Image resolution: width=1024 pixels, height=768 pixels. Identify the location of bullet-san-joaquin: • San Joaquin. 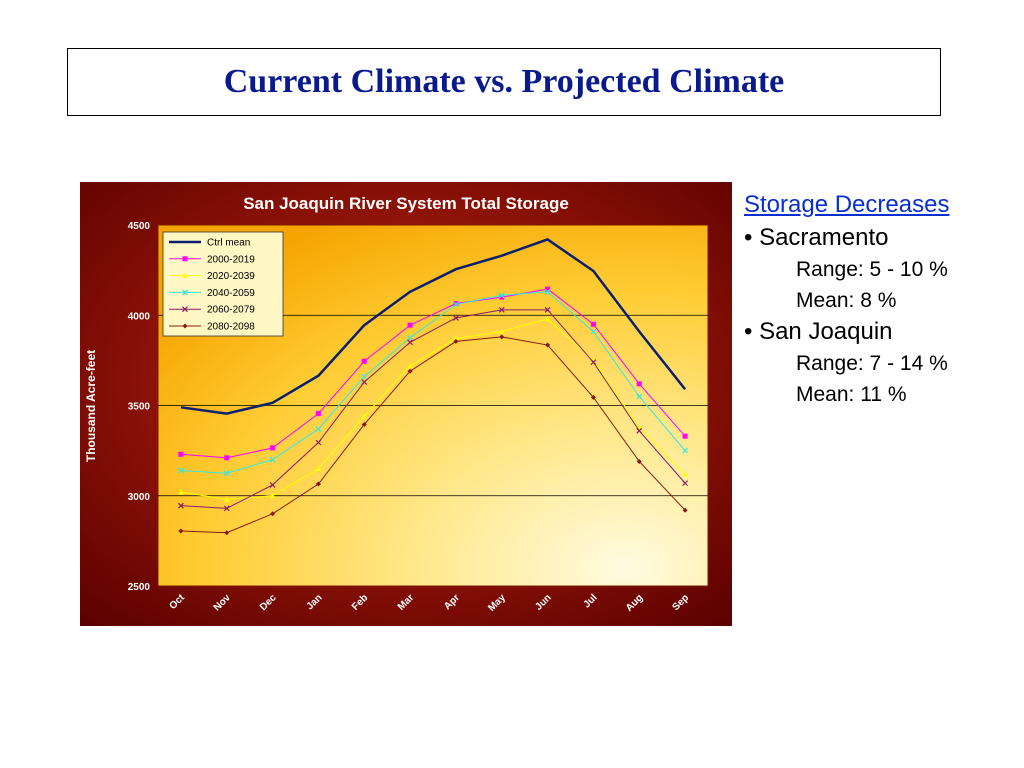
(818, 331).